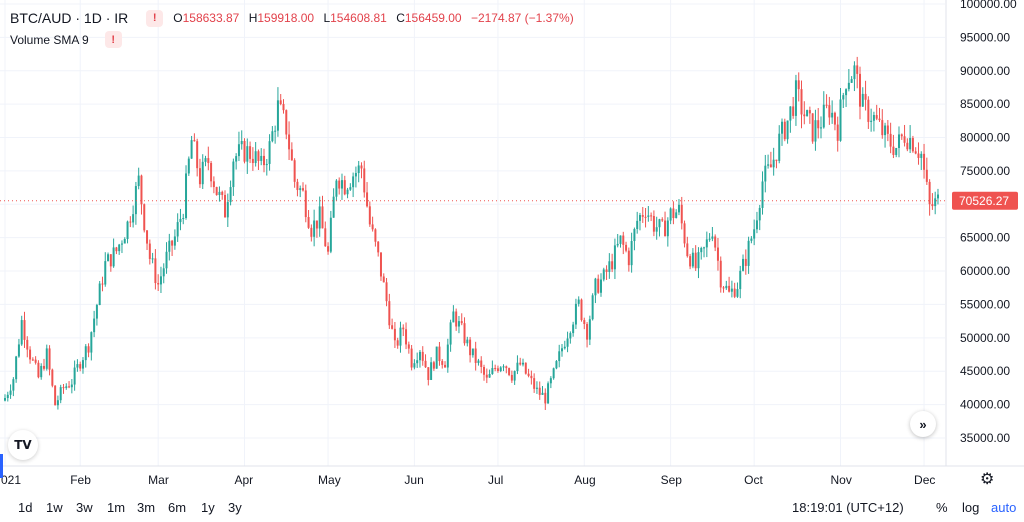 The width and height of the screenshot is (1024, 522). I want to click on indicator-name: Volume, so click(30, 39).